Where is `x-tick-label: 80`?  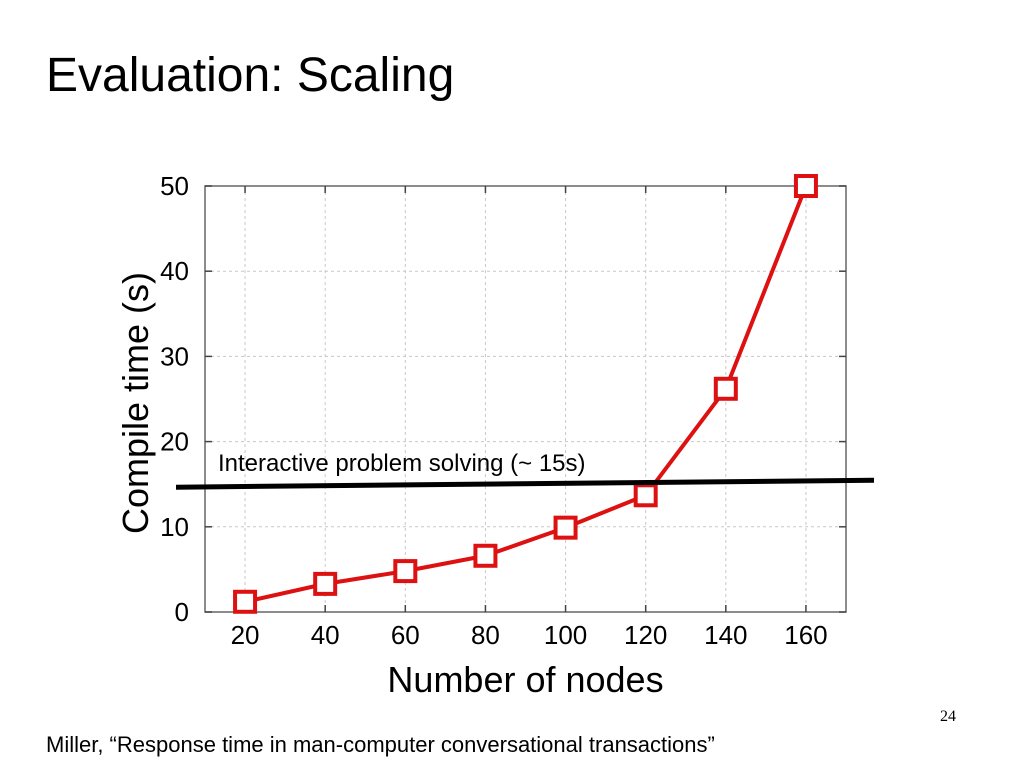
x-tick-label: 80 is located at coordinates (485, 635).